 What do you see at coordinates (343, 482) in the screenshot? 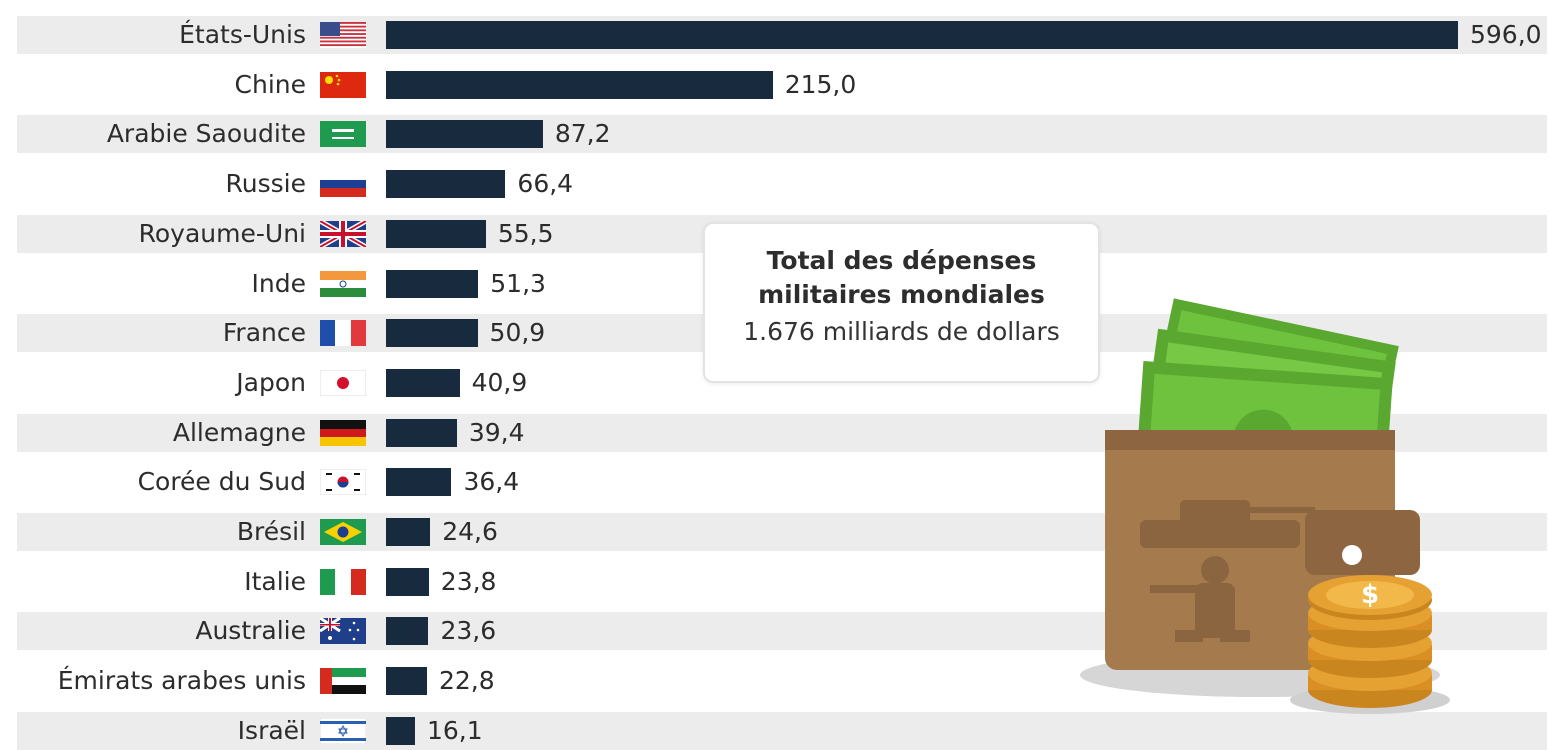
I see `flag-kr-icon` at bounding box center [343, 482].